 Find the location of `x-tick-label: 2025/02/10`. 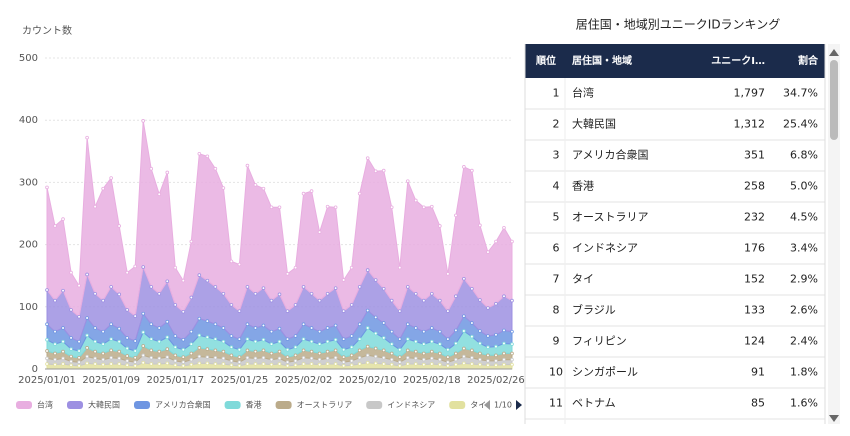

x-tick-label: 2025/02/10 is located at coordinates (368, 380).